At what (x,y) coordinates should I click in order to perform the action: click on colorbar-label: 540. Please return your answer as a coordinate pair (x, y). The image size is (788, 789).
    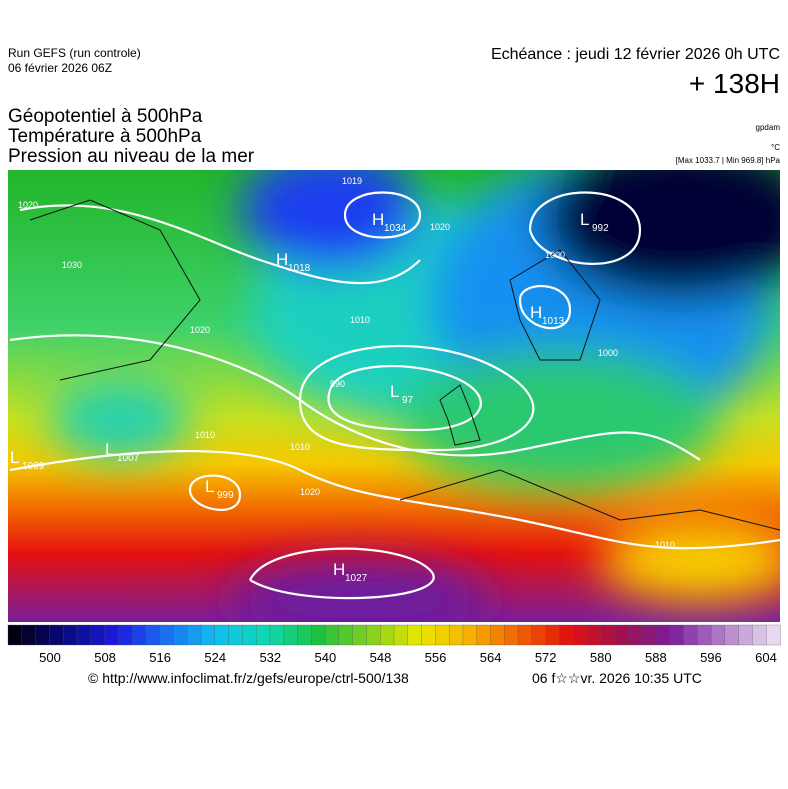
    Looking at the image, I should click on (326, 657).